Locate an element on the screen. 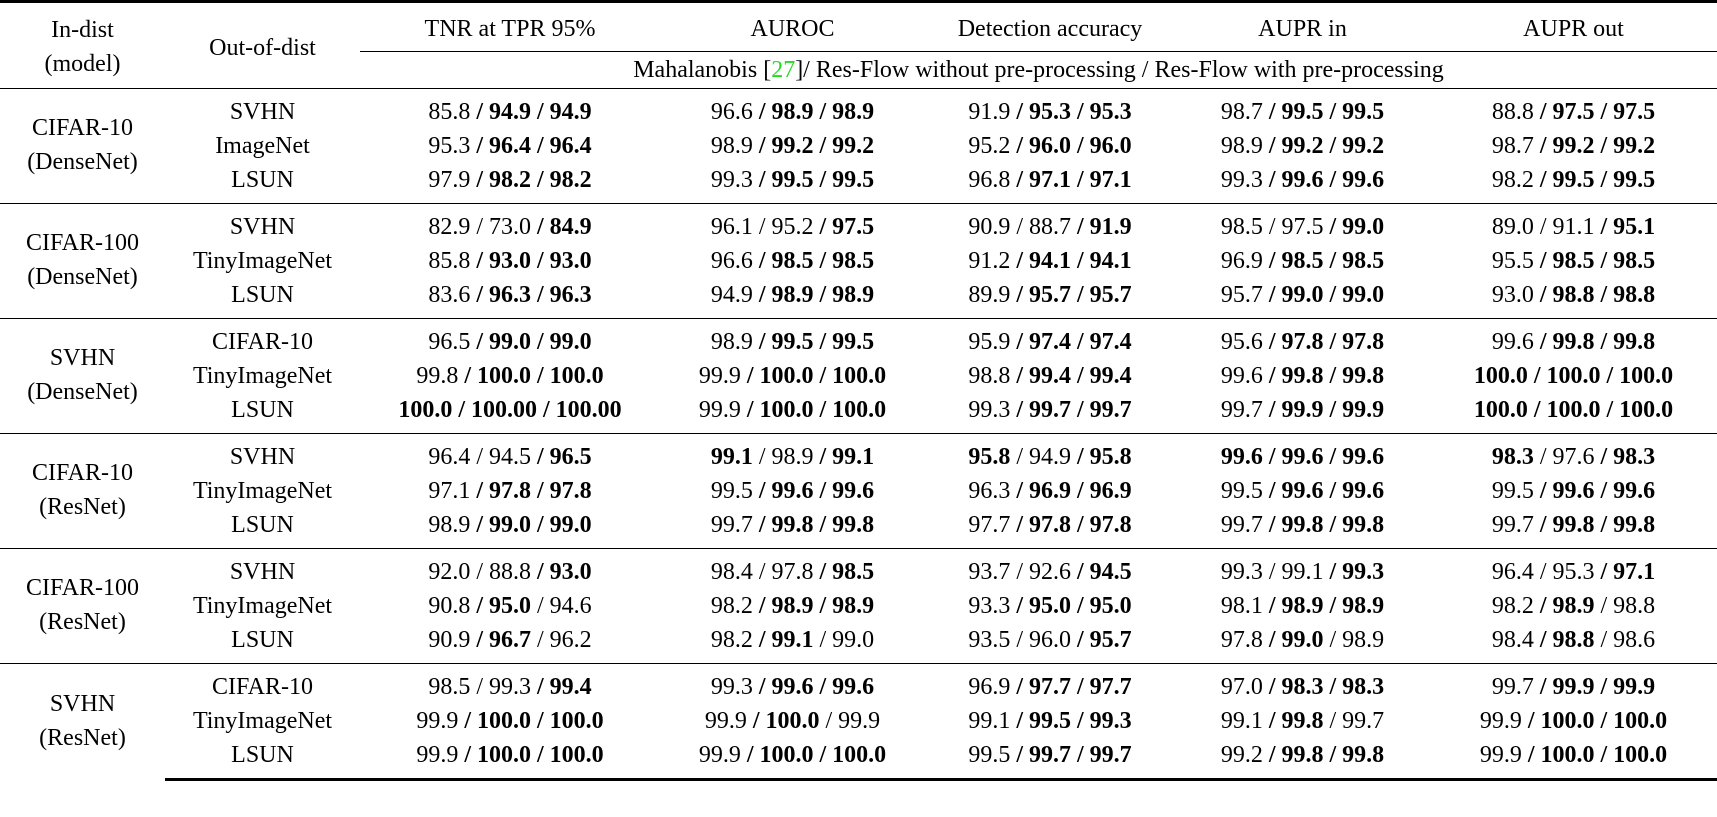 This screenshot has height=817, width=1717. resflow-no-preproc-value: 95.7 is located at coordinates (1050, 295).